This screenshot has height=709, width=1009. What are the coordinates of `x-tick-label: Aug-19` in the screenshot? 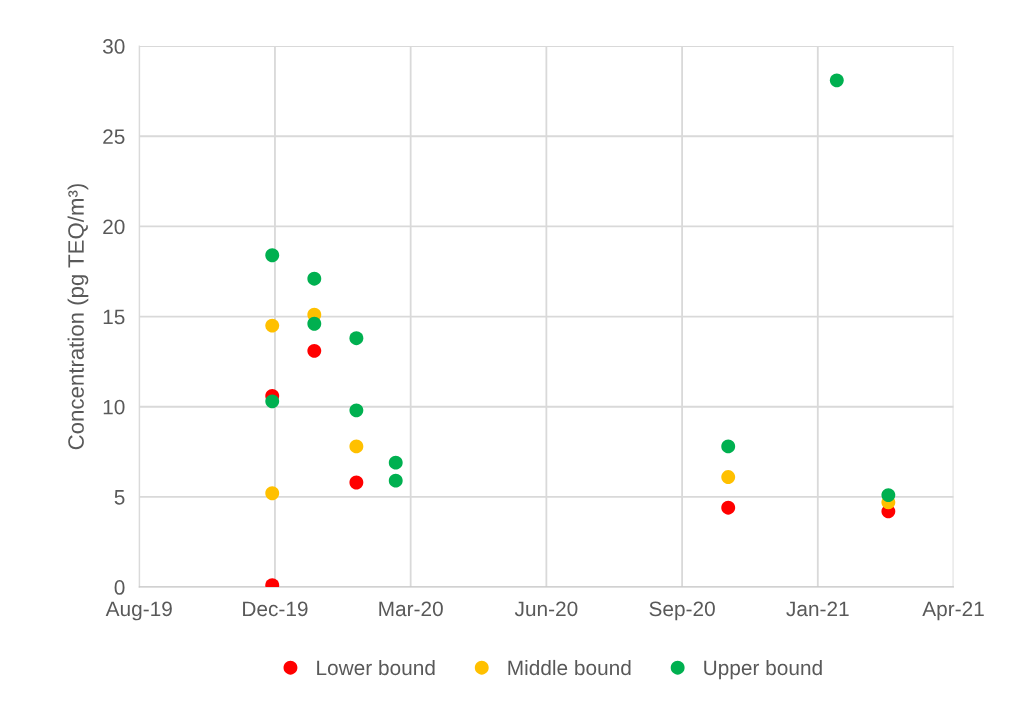 It's located at (138, 611).